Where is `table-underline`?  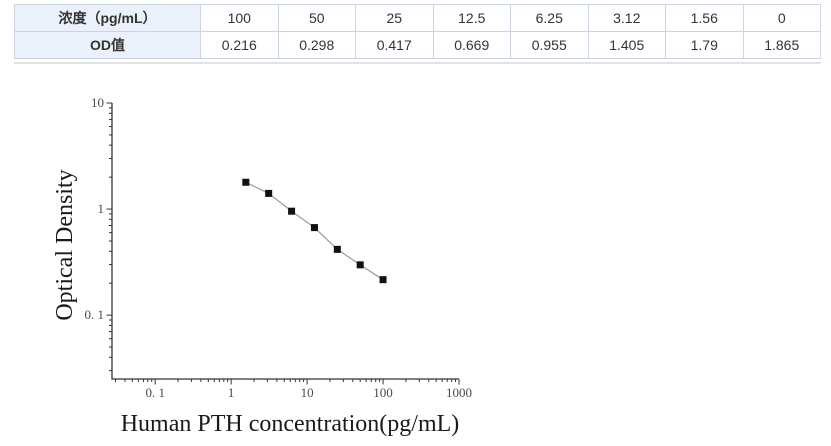
table-underline is located at coordinates (417, 63).